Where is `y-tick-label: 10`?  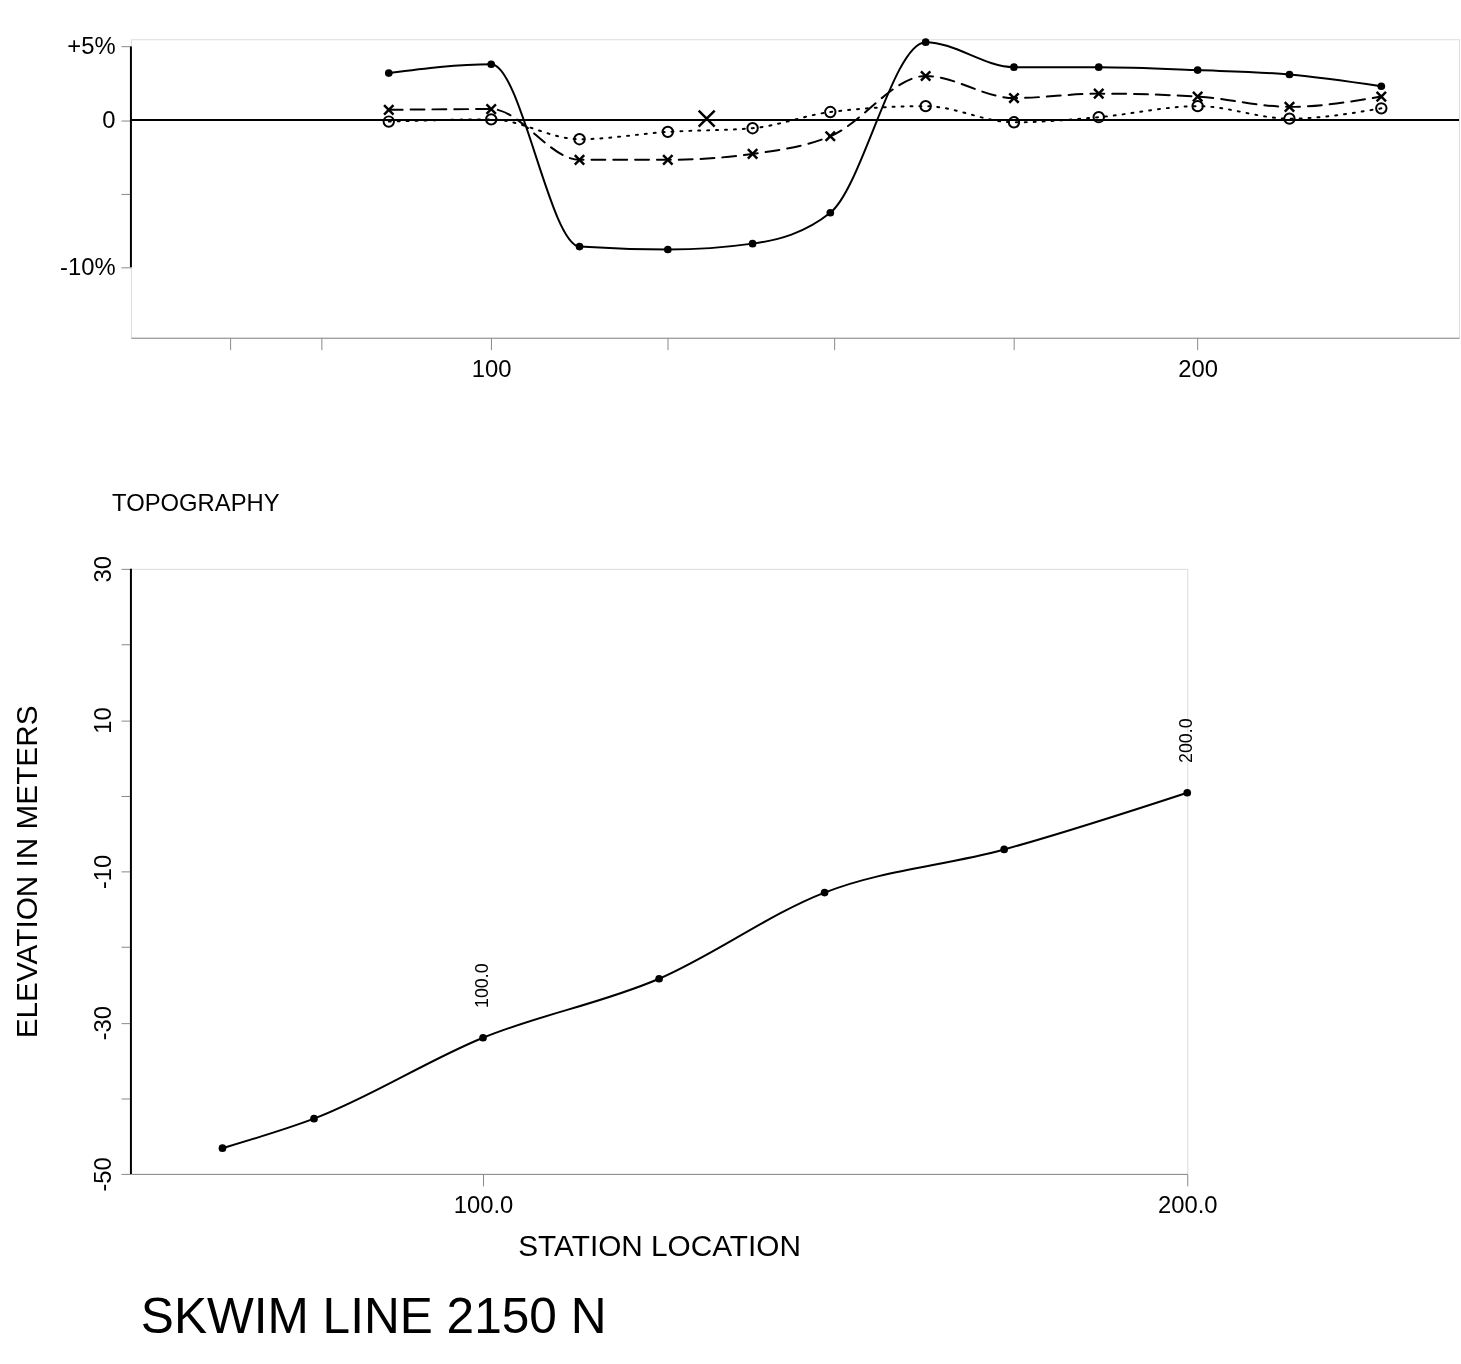
y-tick-label: 10 is located at coordinates (102, 720).